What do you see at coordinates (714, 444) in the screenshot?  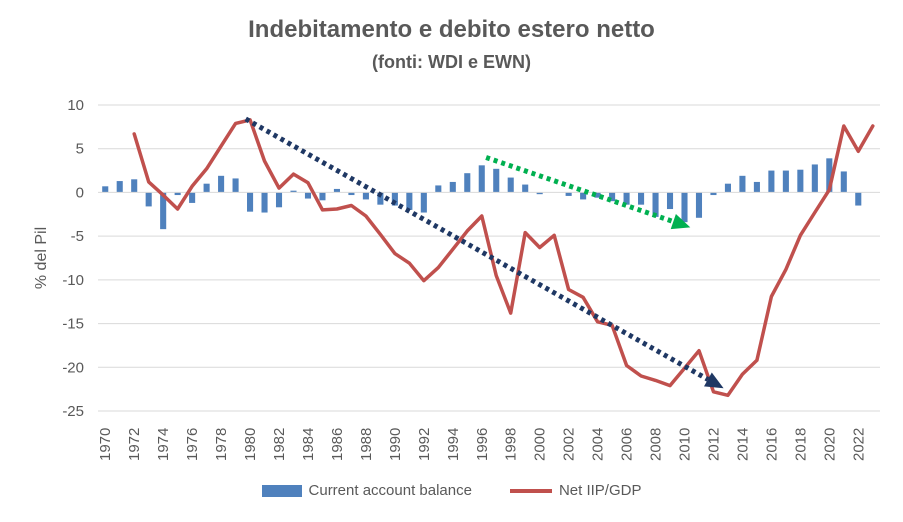 I see `x-tick-label: 2012` at bounding box center [714, 444].